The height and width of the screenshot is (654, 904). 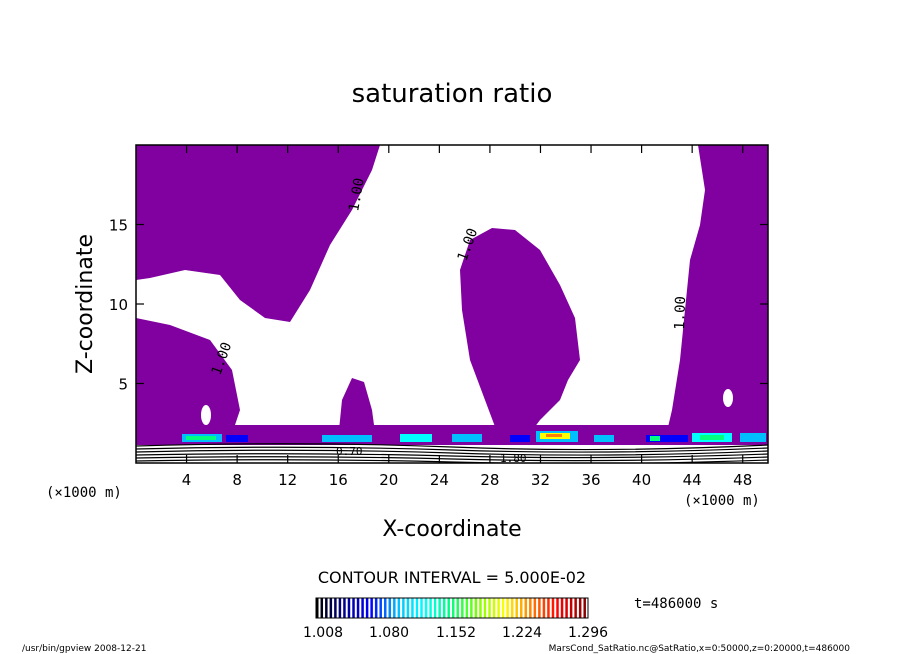 What do you see at coordinates (357, 409) in the screenshot?
I see `contour-region-center-small` at bounding box center [357, 409].